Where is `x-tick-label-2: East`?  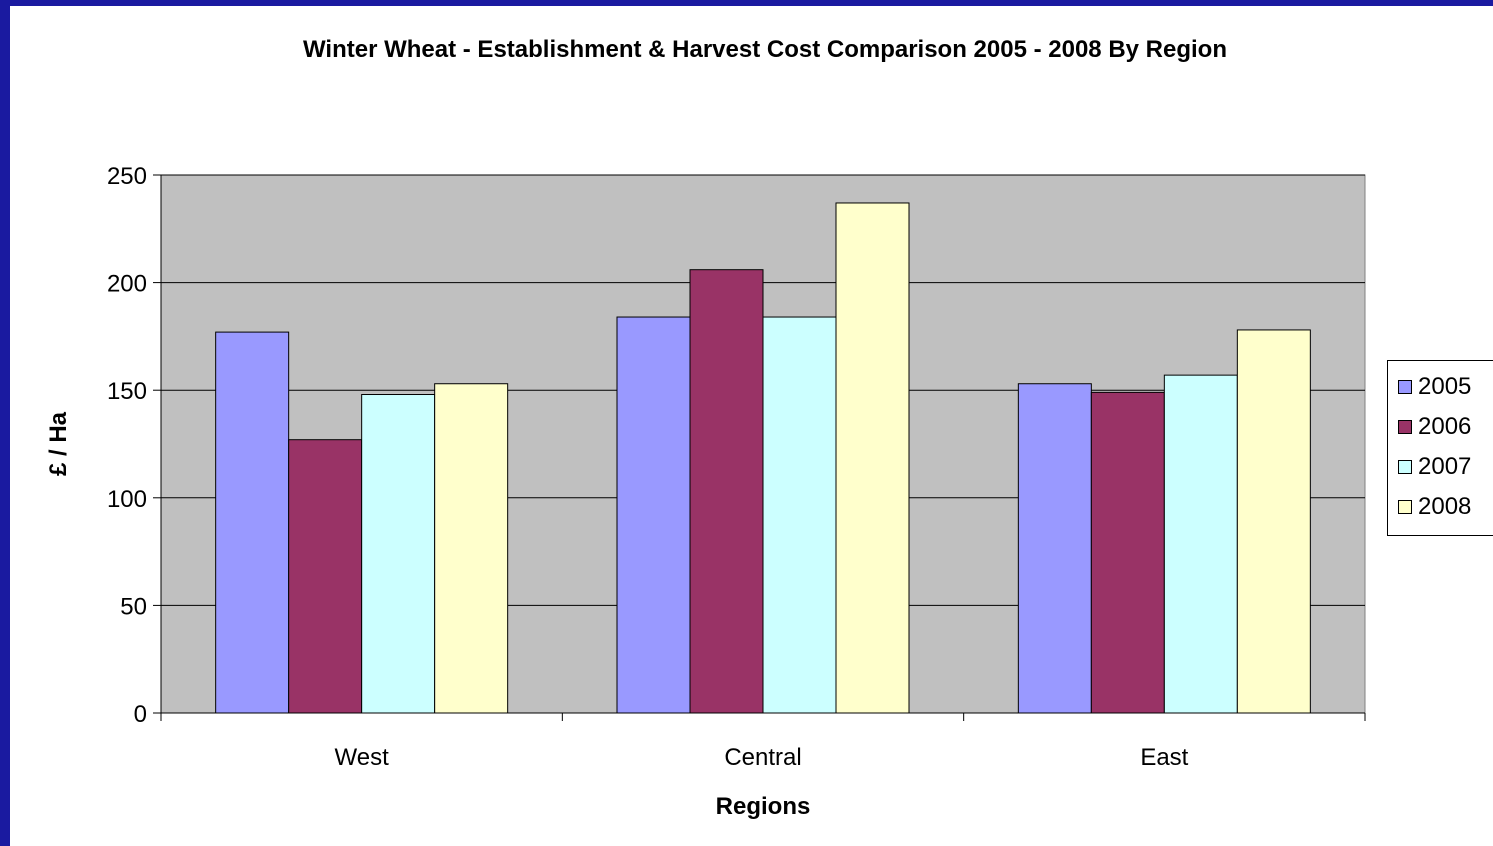 x-tick-label-2: East is located at coordinates (1164, 757).